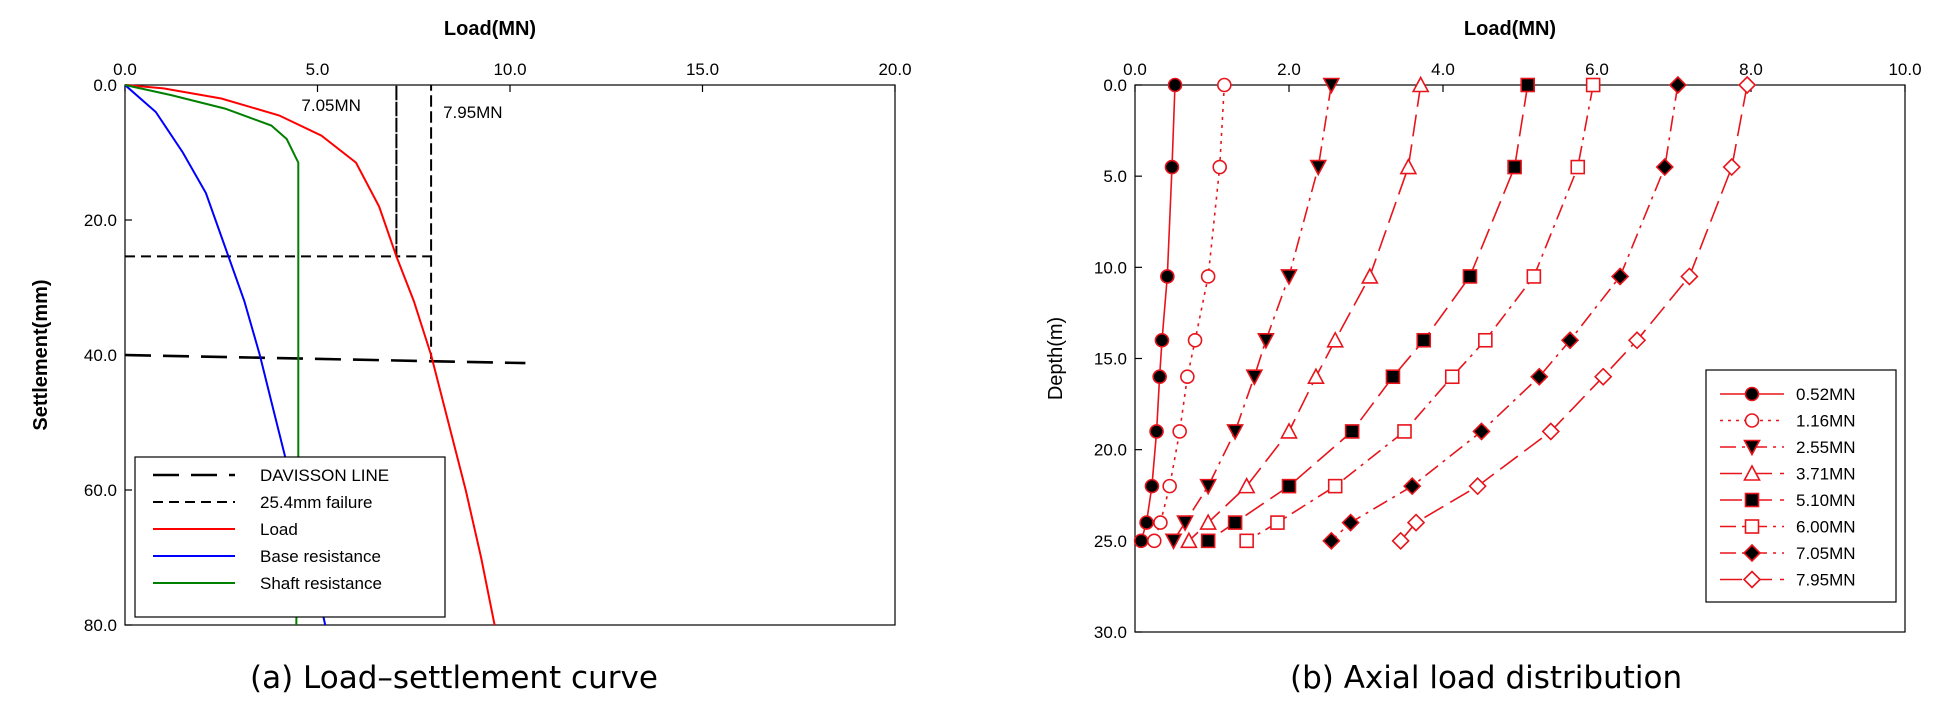 Image resolution: width=1948 pixels, height=706 pixels. I want to click on legend-label-b-3: 3.71MN, so click(1826, 474).